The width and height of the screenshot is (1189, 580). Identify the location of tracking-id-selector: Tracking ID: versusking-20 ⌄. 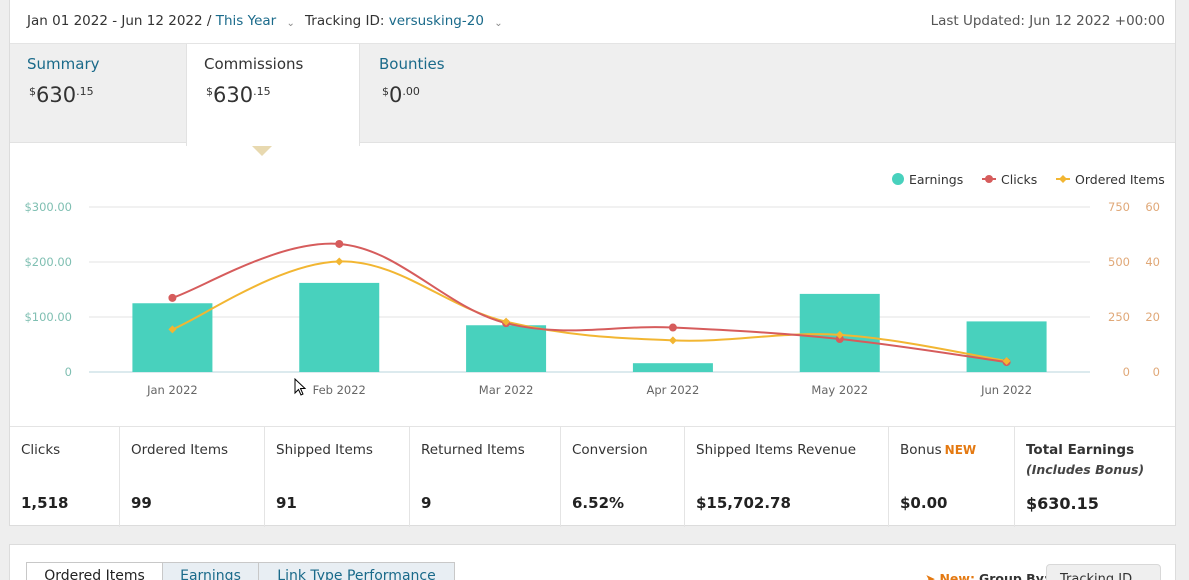
(404, 21).